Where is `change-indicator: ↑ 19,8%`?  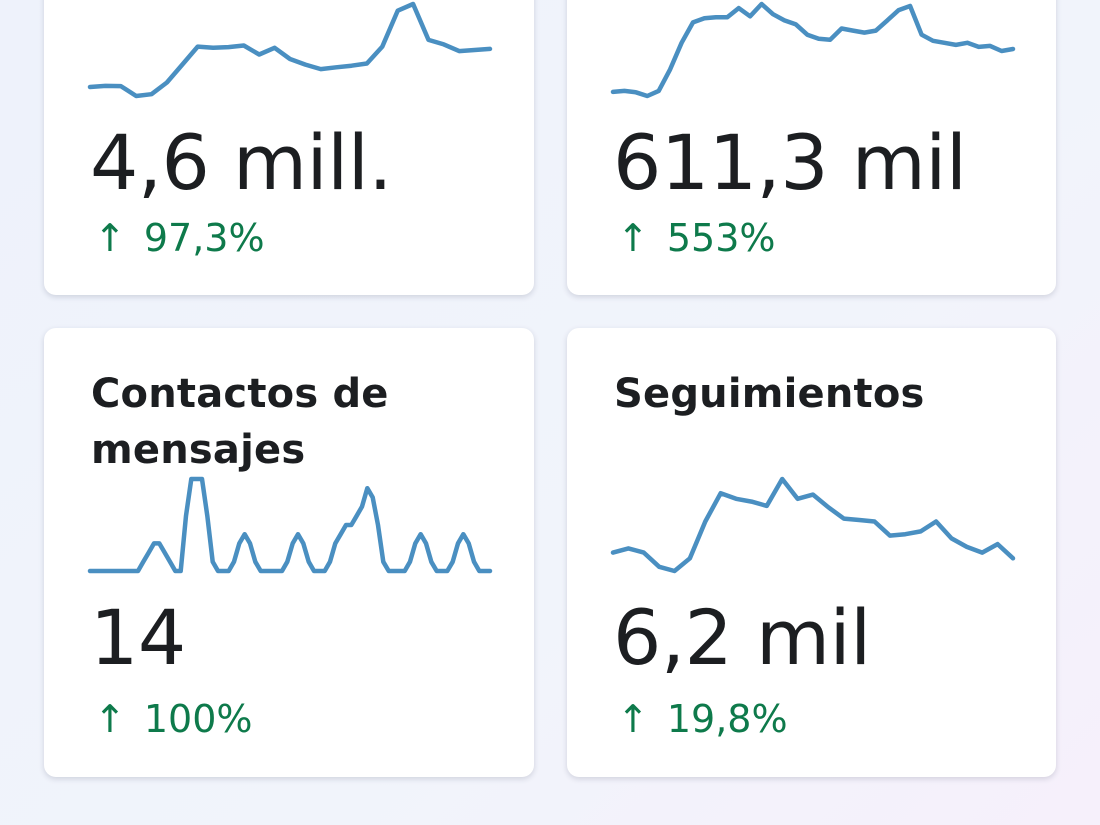 change-indicator: ↑ 19,8% is located at coordinates (702, 719).